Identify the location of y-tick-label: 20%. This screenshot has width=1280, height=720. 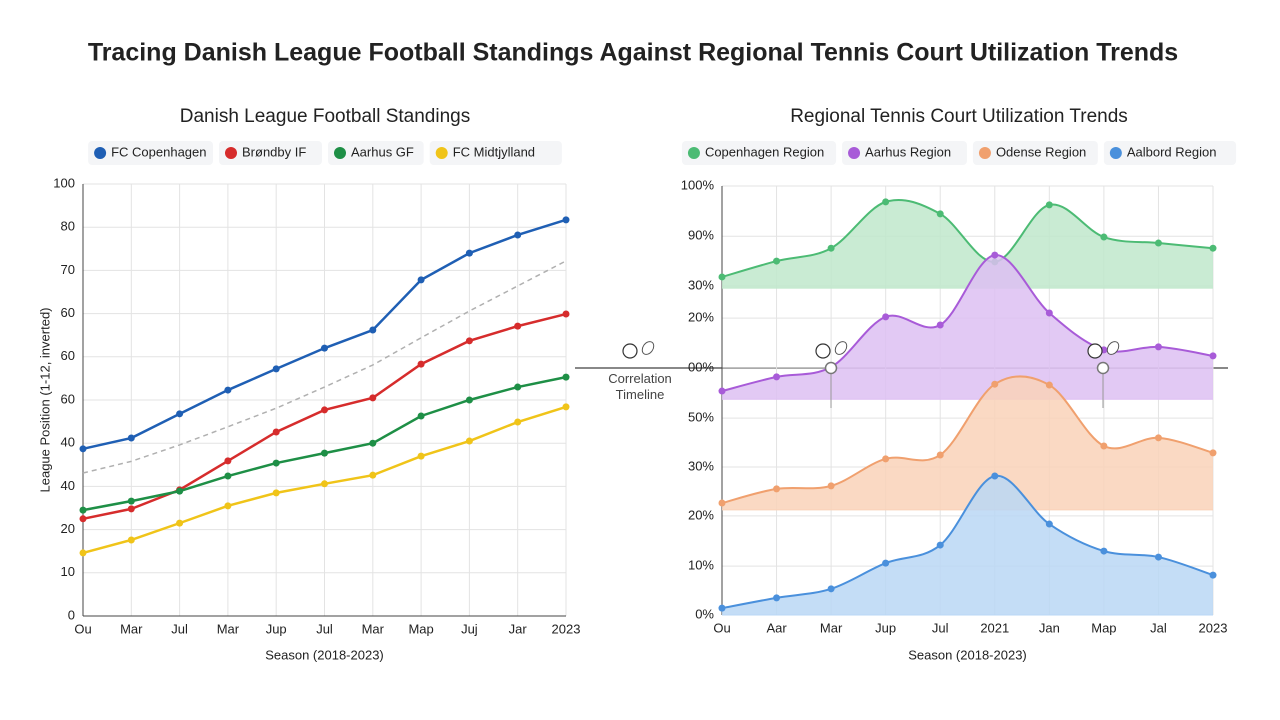
(701, 317).